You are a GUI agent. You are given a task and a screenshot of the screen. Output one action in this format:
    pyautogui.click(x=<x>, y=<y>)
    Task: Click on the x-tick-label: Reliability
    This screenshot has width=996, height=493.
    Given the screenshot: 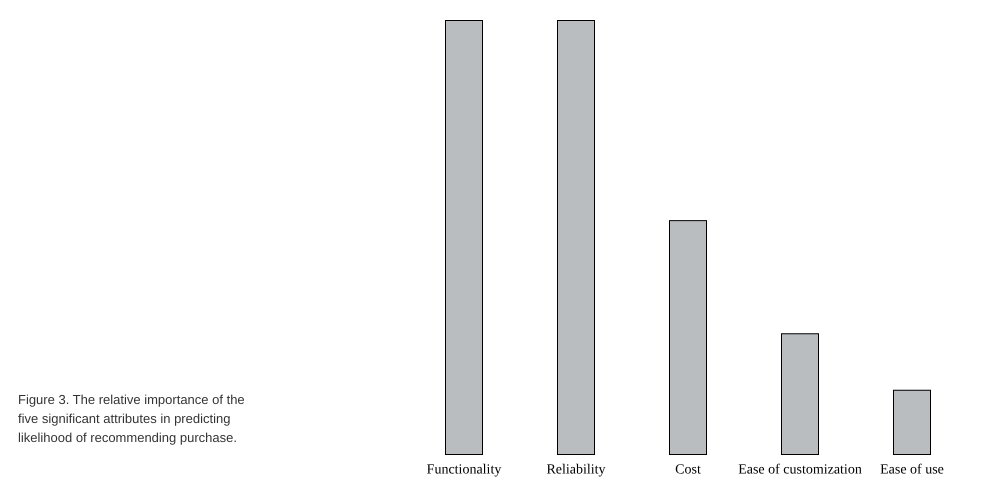 What is the action you would take?
    pyautogui.click(x=576, y=470)
    